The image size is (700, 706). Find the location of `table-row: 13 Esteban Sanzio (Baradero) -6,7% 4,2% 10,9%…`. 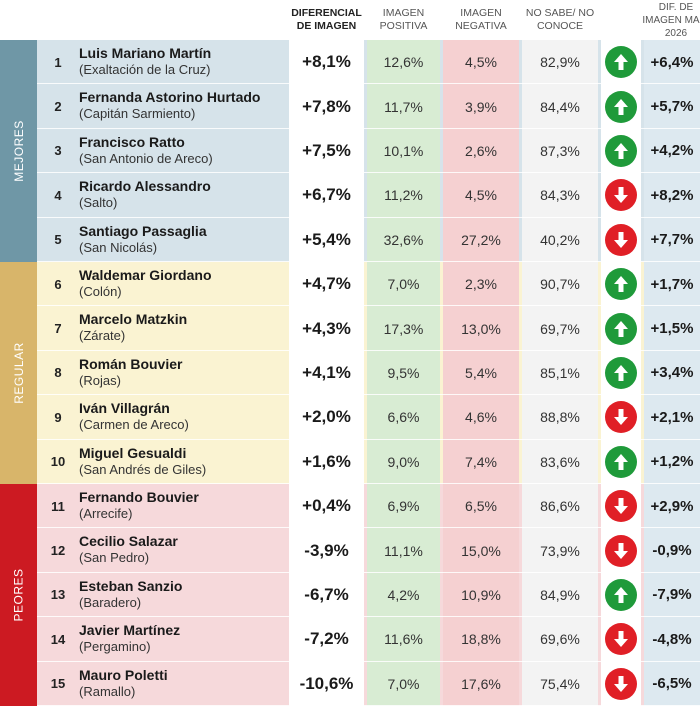

table-row: 13 Esteban Sanzio (Baradero) -6,7% 4,2% 10,9%… is located at coordinates (368, 595).